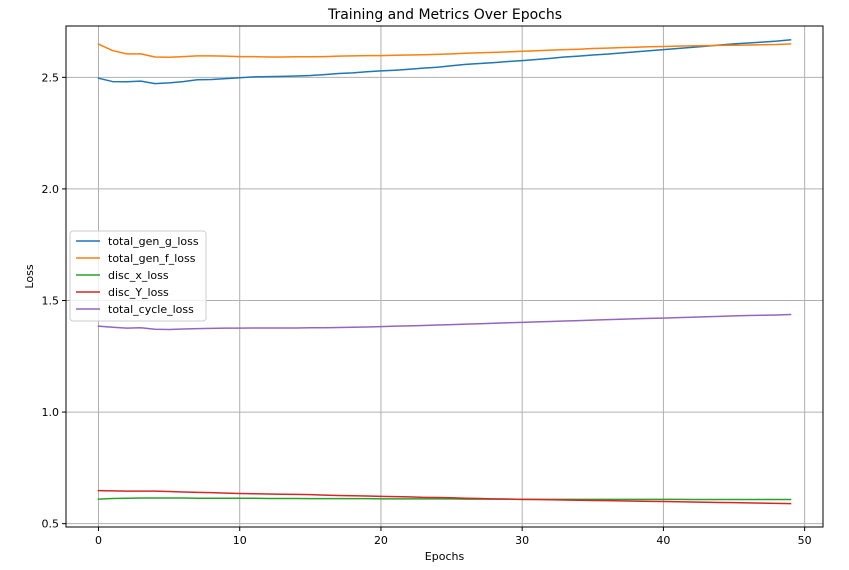  What do you see at coordinates (51, 524) in the screenshot?
I see `y-tick-label: 0.5` at bounding box center [51, 524].